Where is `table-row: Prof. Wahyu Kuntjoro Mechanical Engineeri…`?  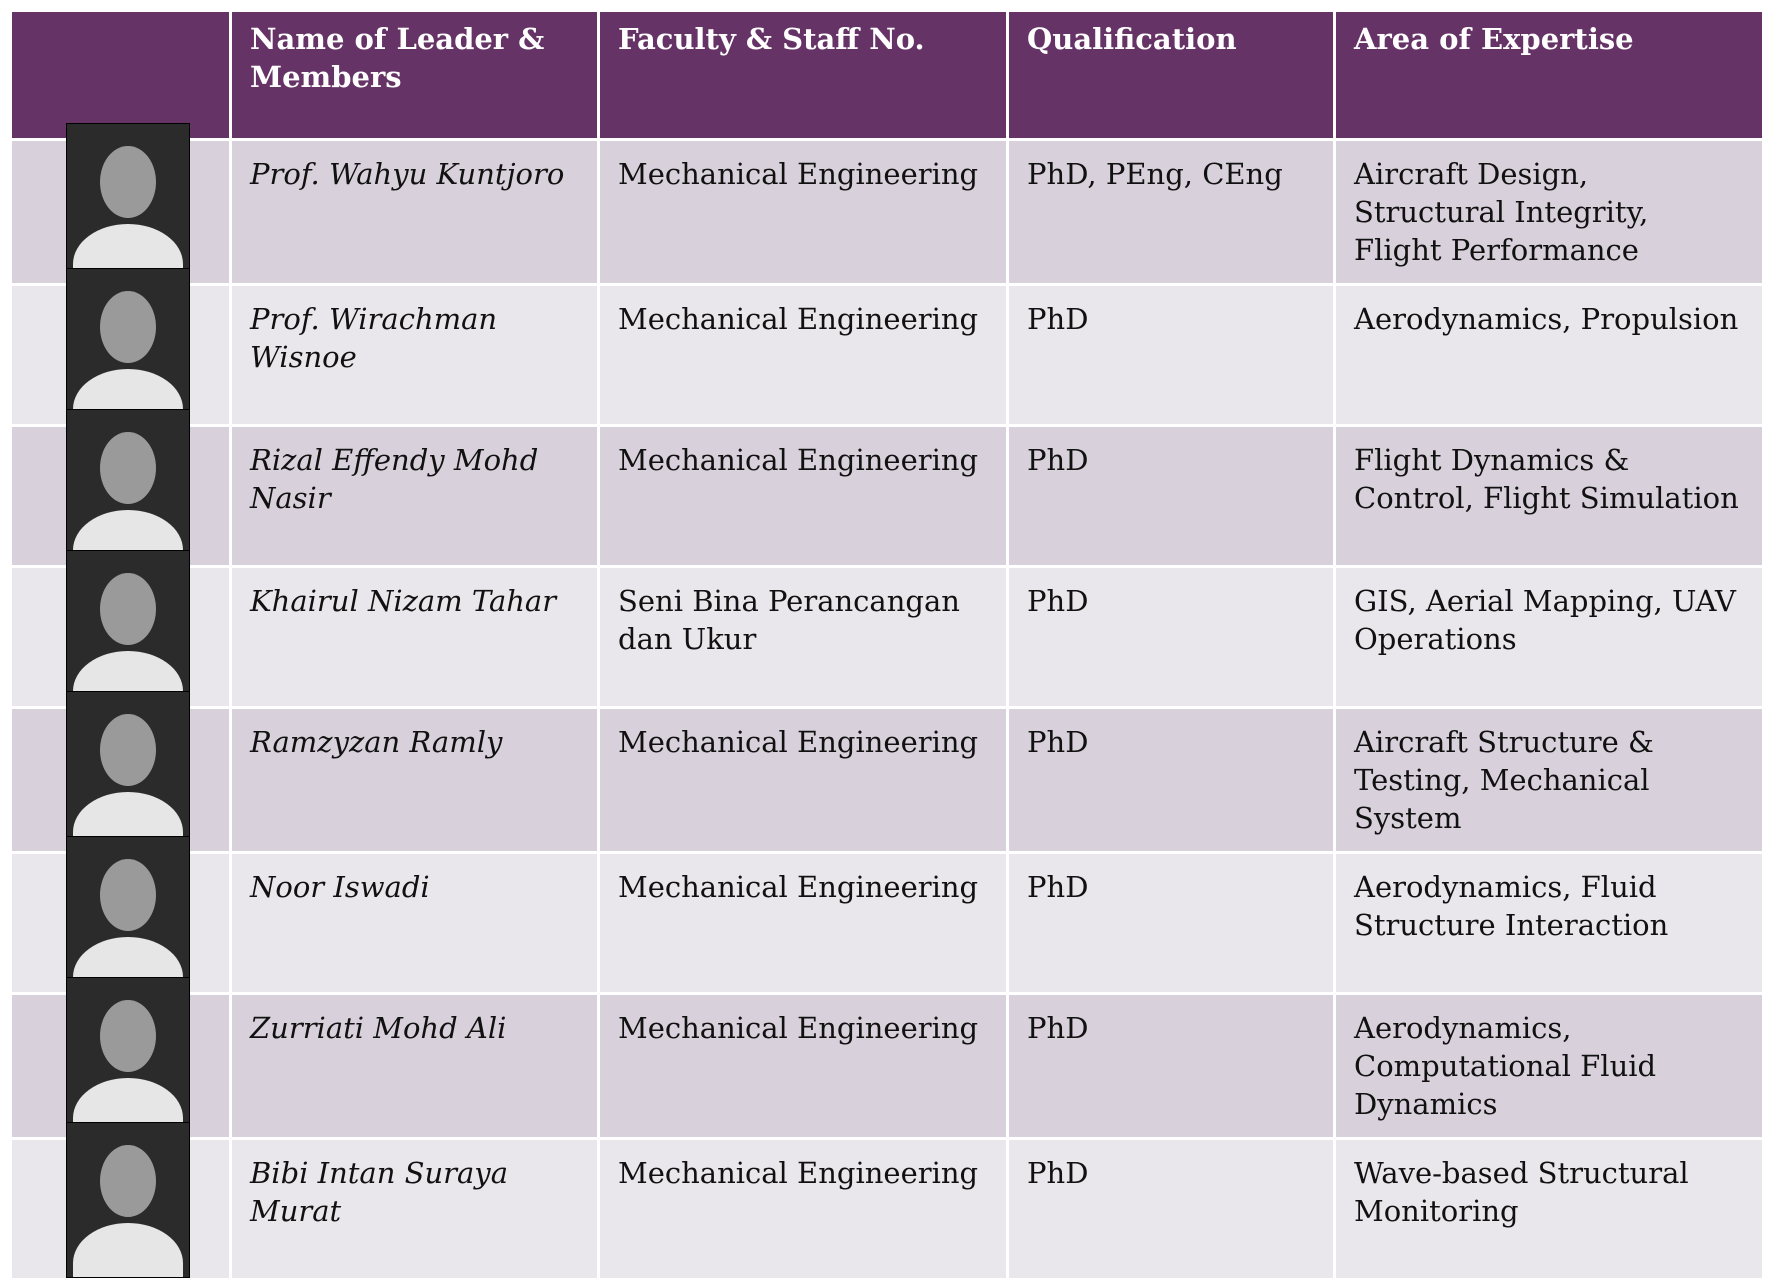
table-row: Prof. Wahyu Kuntjoro Mechanical Engineeri… is located at coordinates (887, 204).